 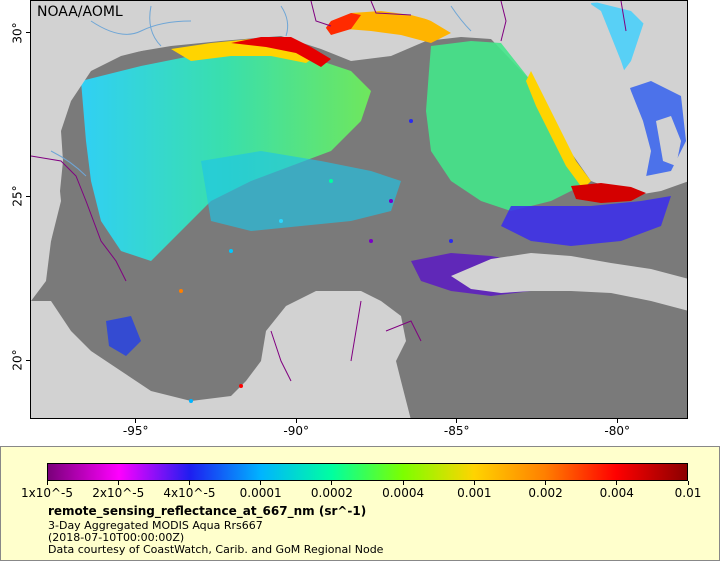 What do you see at coordinates (586, 221) in the screenshot?
I see `keys-blue-purple` at bounding box center [586, 221].